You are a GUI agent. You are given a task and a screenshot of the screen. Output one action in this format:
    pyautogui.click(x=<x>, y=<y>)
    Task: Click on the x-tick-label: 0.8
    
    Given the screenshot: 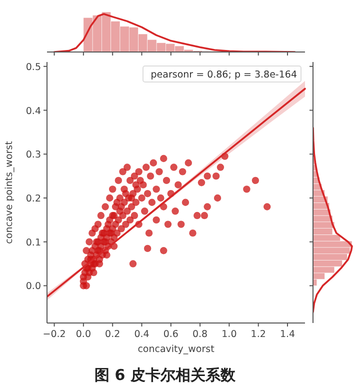 What is the action you would take?
    pyautogui.click(x=200, y=334)
    